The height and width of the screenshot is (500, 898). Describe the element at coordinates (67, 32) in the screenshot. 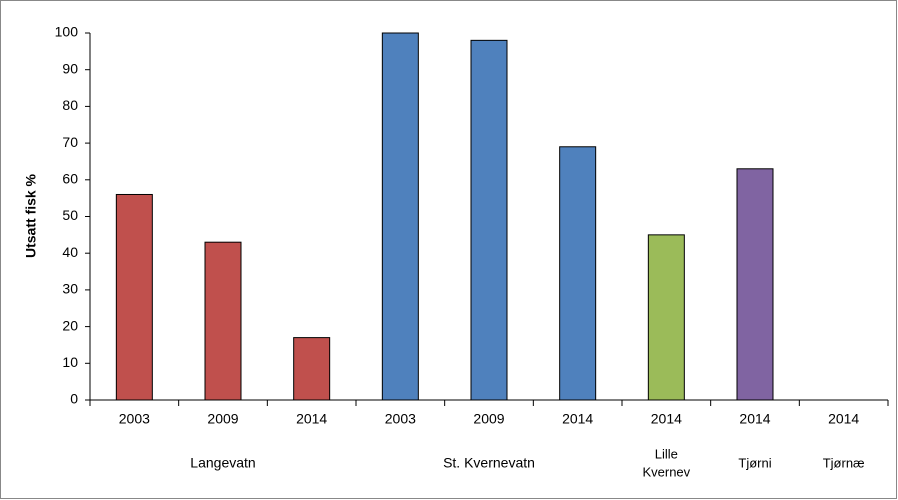

I see `y-tick-label: 100` at that location.